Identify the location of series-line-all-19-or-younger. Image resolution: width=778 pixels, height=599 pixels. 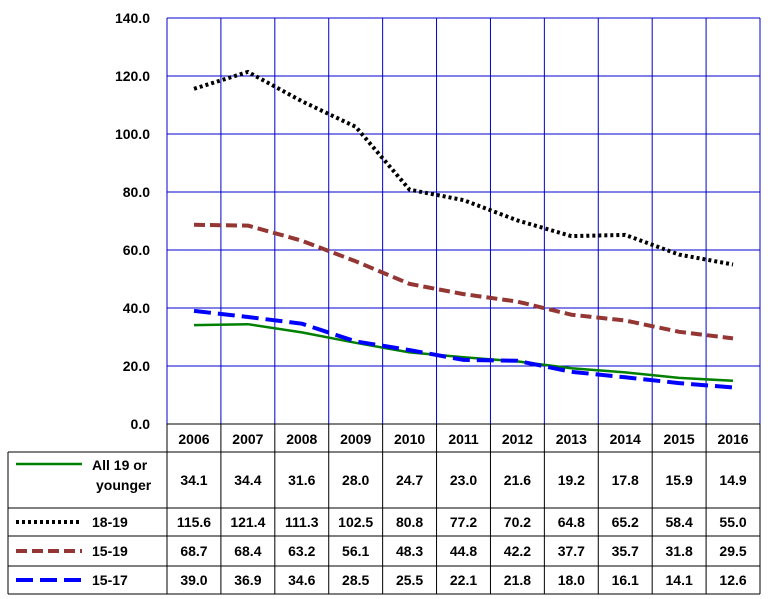
(463, 352).